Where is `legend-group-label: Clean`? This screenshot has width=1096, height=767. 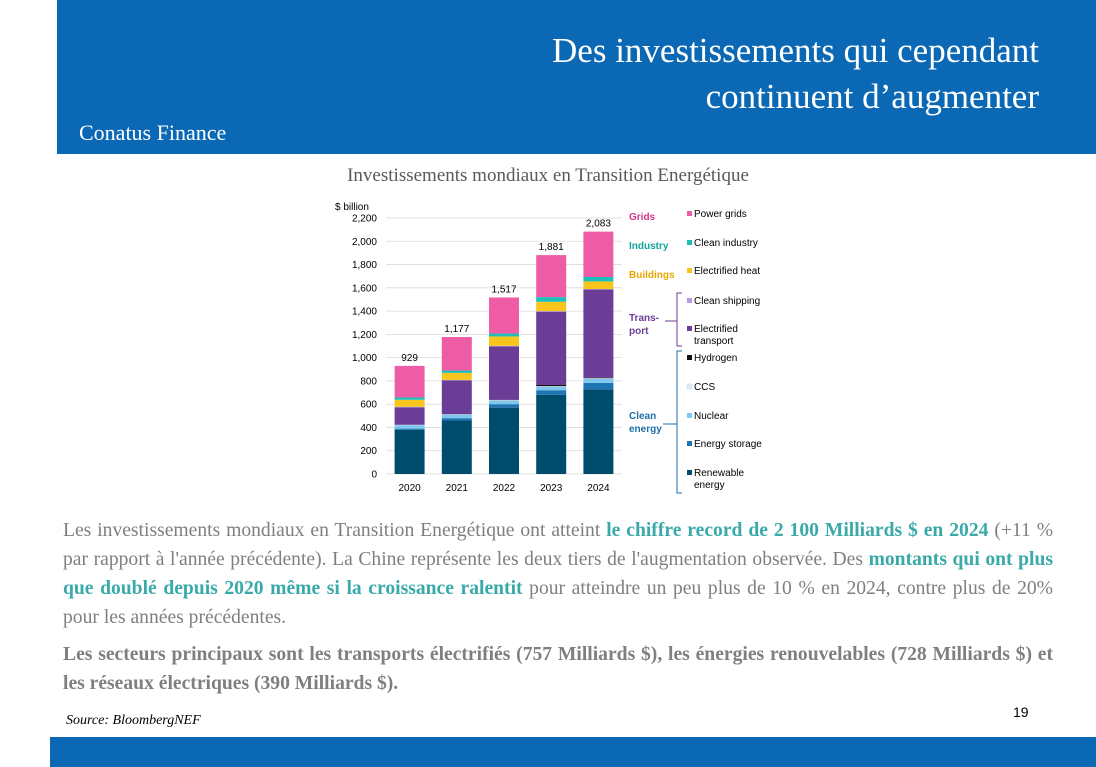
legend-group-label: Clean is located at coordinates (642, 416).